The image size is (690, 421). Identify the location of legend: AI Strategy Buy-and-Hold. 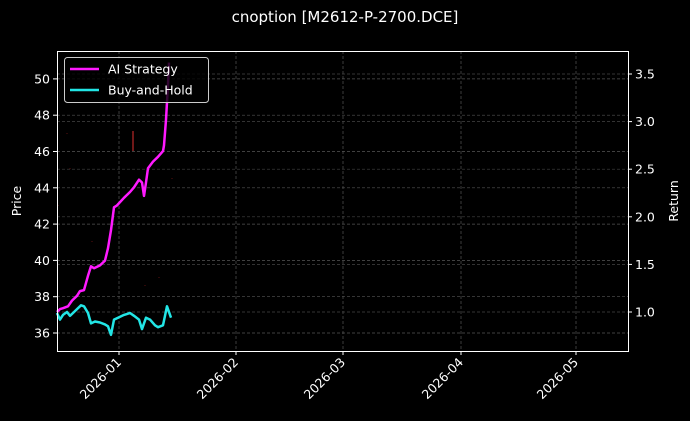
(136, 80).